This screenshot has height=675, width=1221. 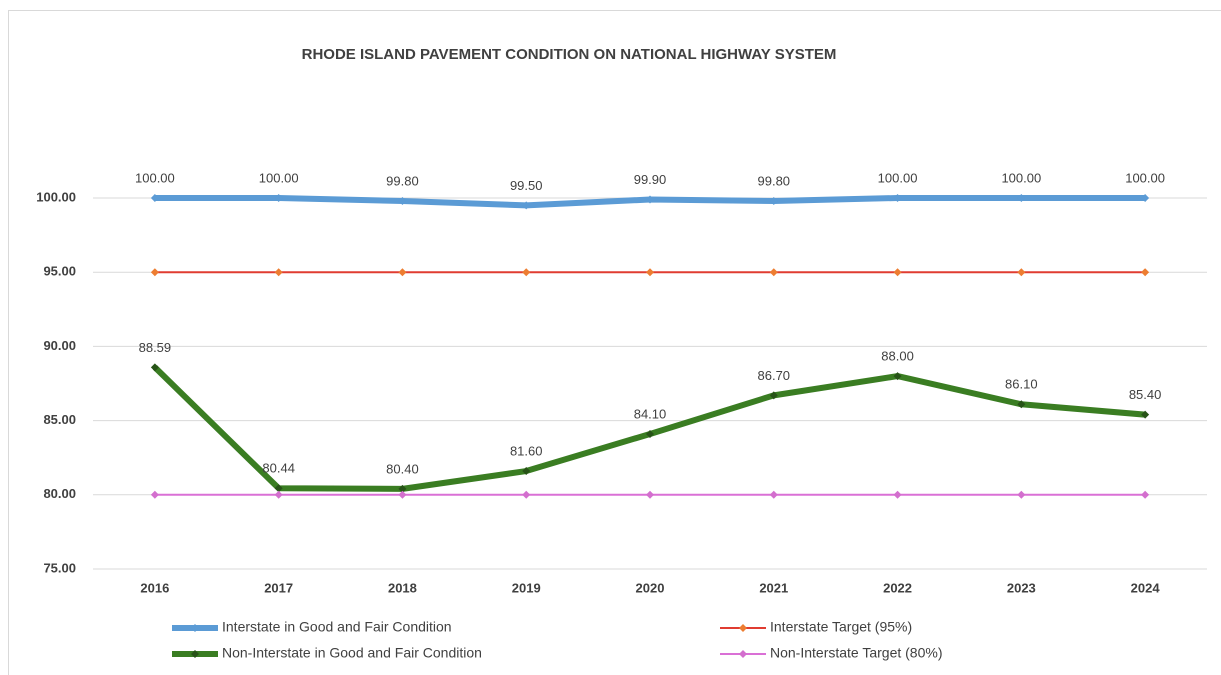 What do you see at coordinates (59, 271) in the screenshot?
I see `y-tick-label: 95.00` at bounding box center [59, 271].